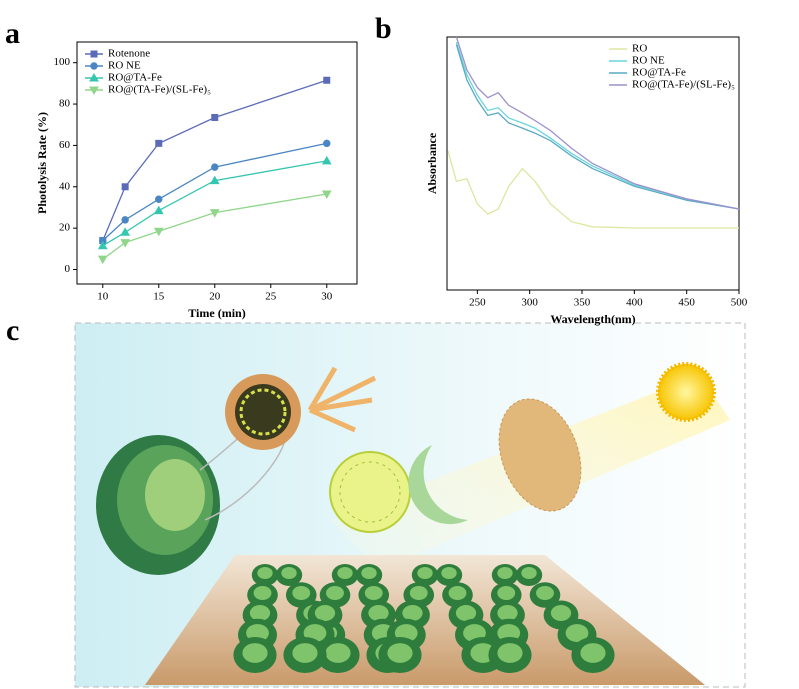 The image size is (799, 689). Describe the element at coordinates (634, 303) in the screenshot. I see `x-tick-label: 400` at that location.